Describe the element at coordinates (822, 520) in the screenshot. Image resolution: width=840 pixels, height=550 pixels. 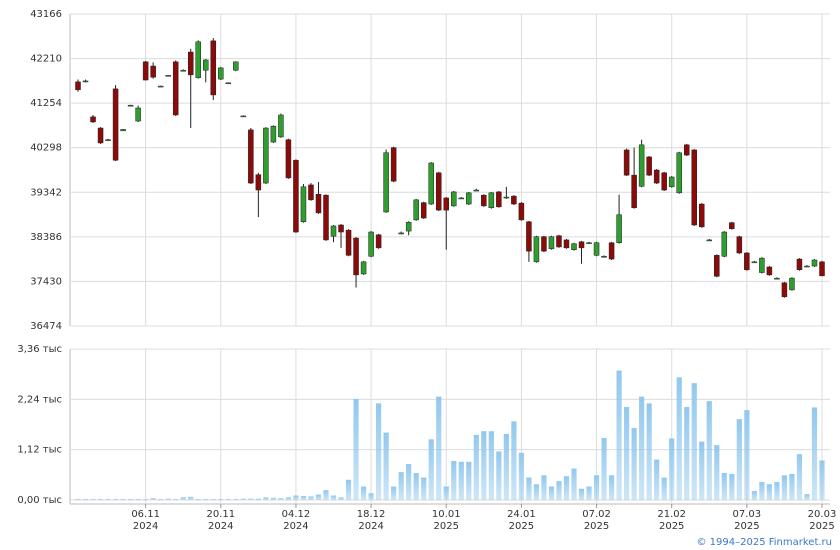
I see `x-tick-label: 20.03 2025` at that location.